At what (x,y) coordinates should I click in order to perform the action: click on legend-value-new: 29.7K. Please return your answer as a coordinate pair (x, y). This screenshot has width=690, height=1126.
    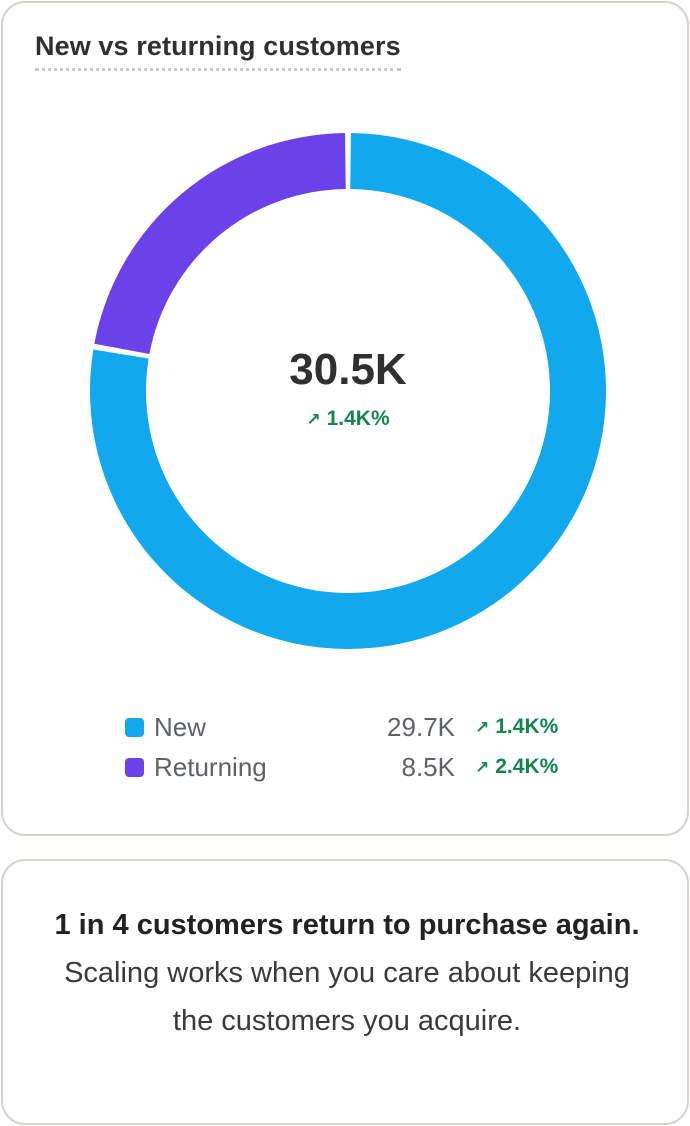
    Looking at the image, I should click on (421, 727).